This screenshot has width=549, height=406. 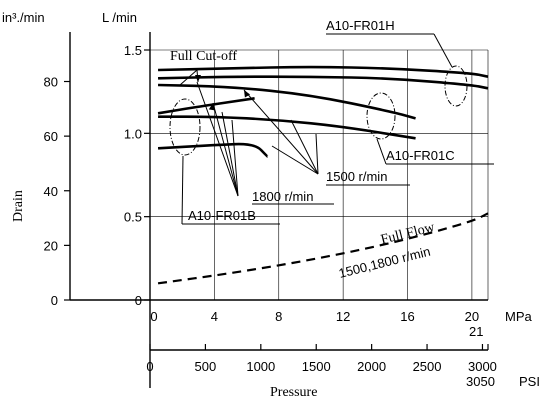 What do you see at coordinates (472, 316) in the screenshot?
I see `mpa-tick-label: 20` at bounding box center [472, 316].